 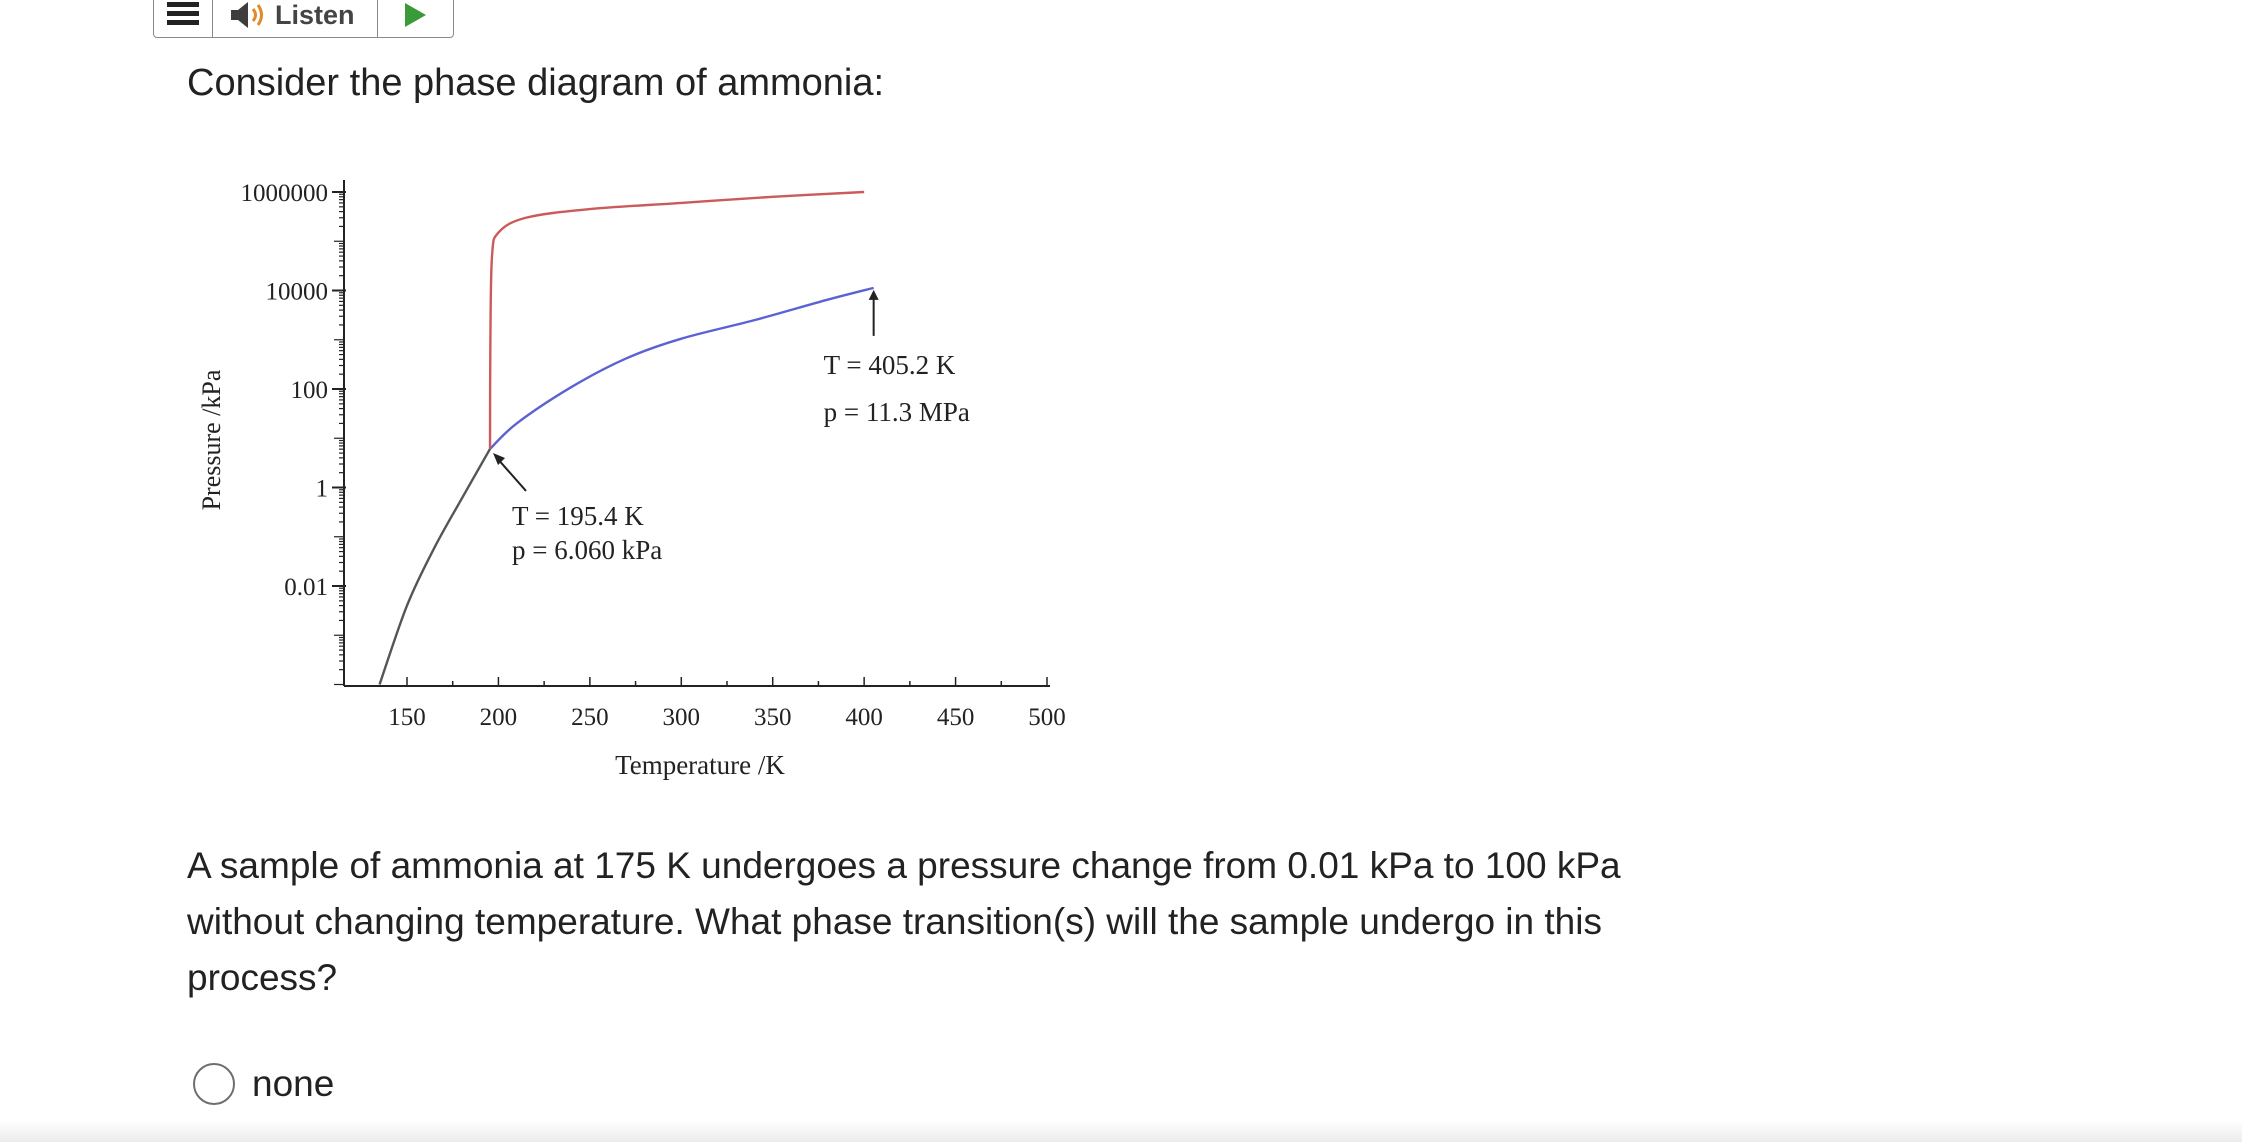 What do you see at coordinates (681, 368) in the screenshot?
I see `vaporization-curve` at bounding box center [681, 368].